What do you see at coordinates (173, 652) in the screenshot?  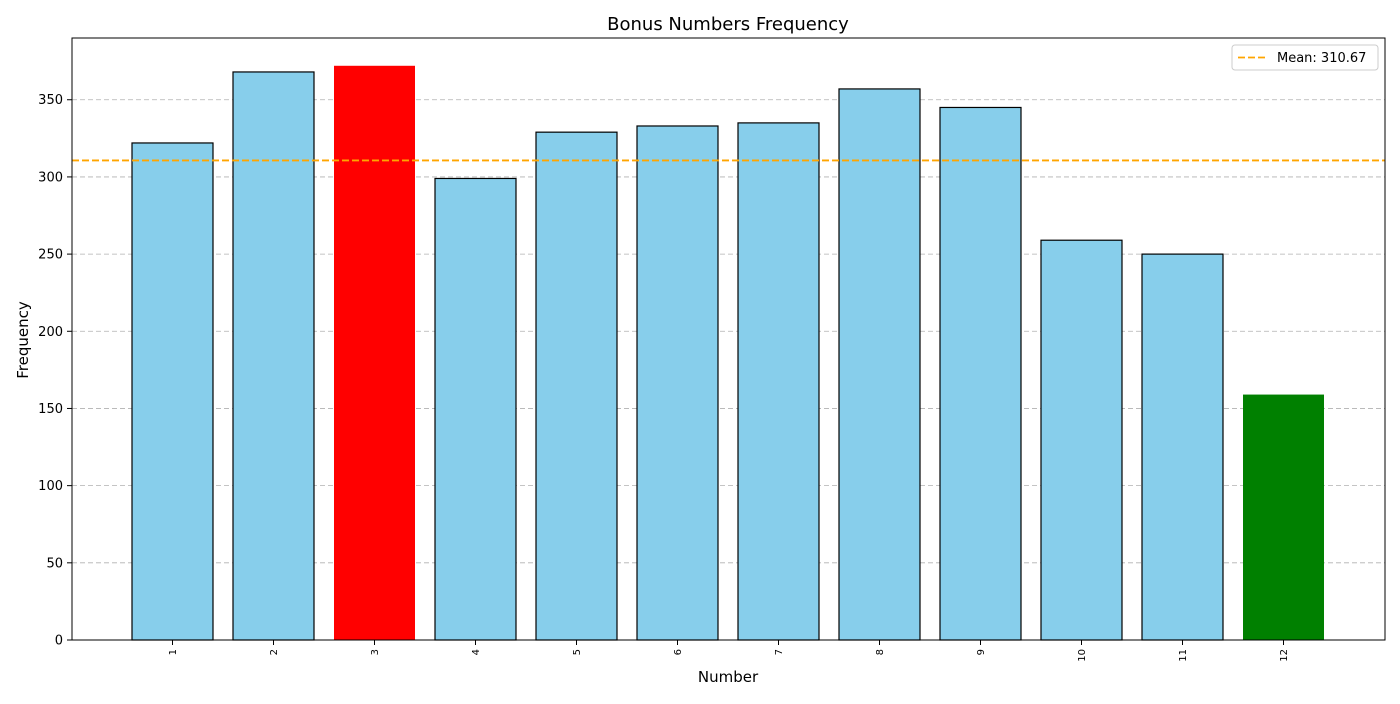 I see `x-tick-label: 1` at bounding box center [173, 652].